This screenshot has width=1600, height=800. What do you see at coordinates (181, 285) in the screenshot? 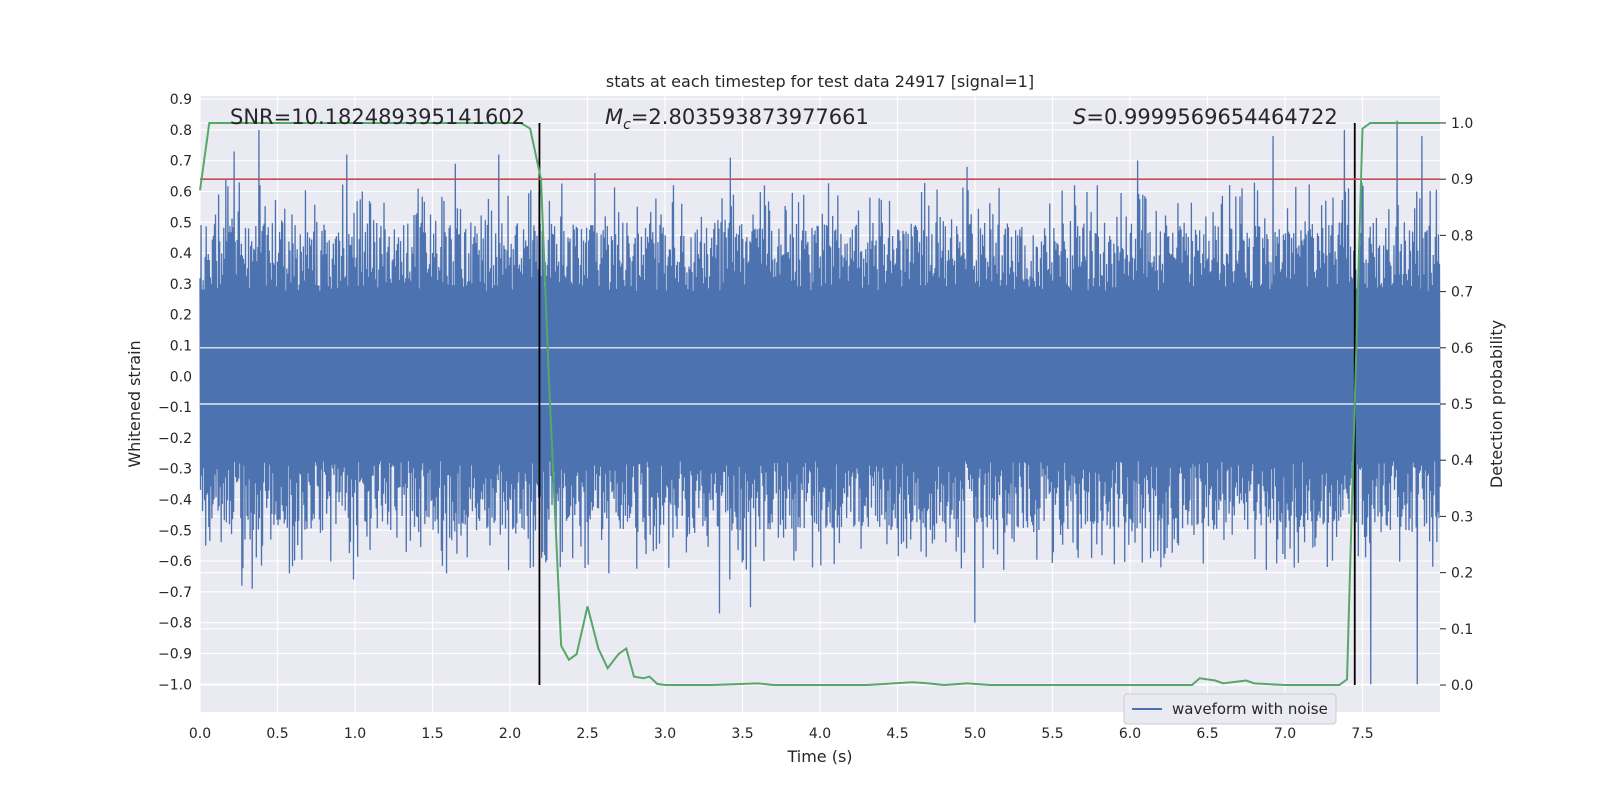
I see `y-left-tick-label: 0.3` at bounding box center [181, 285].